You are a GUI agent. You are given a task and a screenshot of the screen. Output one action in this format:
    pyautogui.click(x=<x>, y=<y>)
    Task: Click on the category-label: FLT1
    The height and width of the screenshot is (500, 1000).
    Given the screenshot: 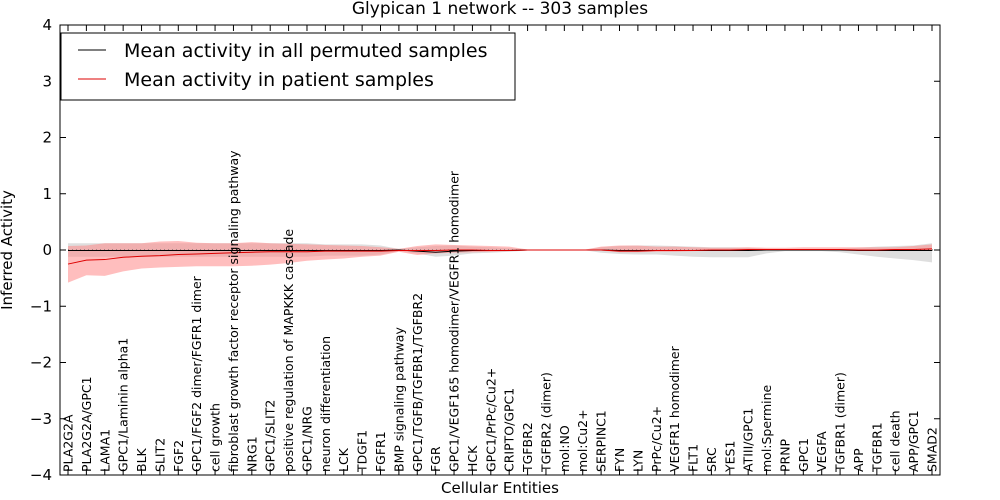 What is the action you would take?
    pyautogui.click(x=693, y=458)
    